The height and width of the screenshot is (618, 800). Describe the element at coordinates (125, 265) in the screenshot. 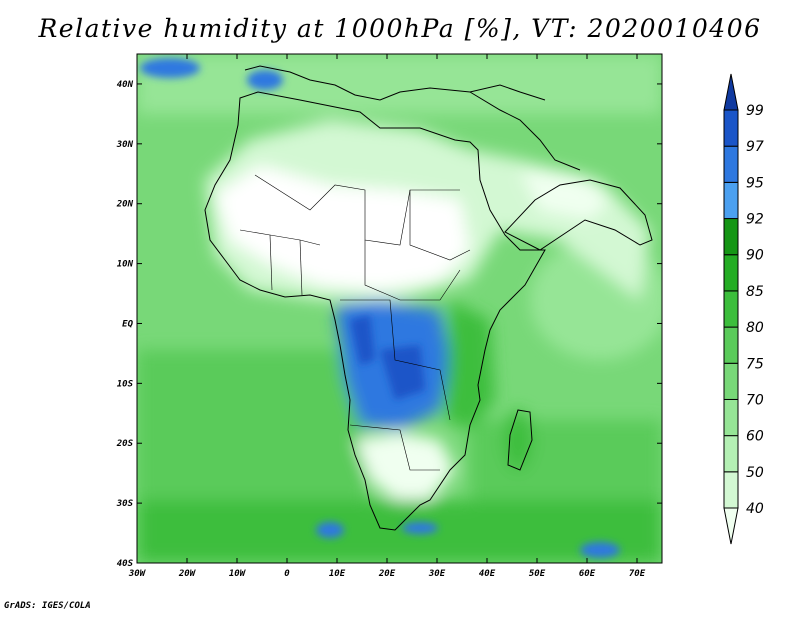

I see `lat-tick-label: 10N` at that location.